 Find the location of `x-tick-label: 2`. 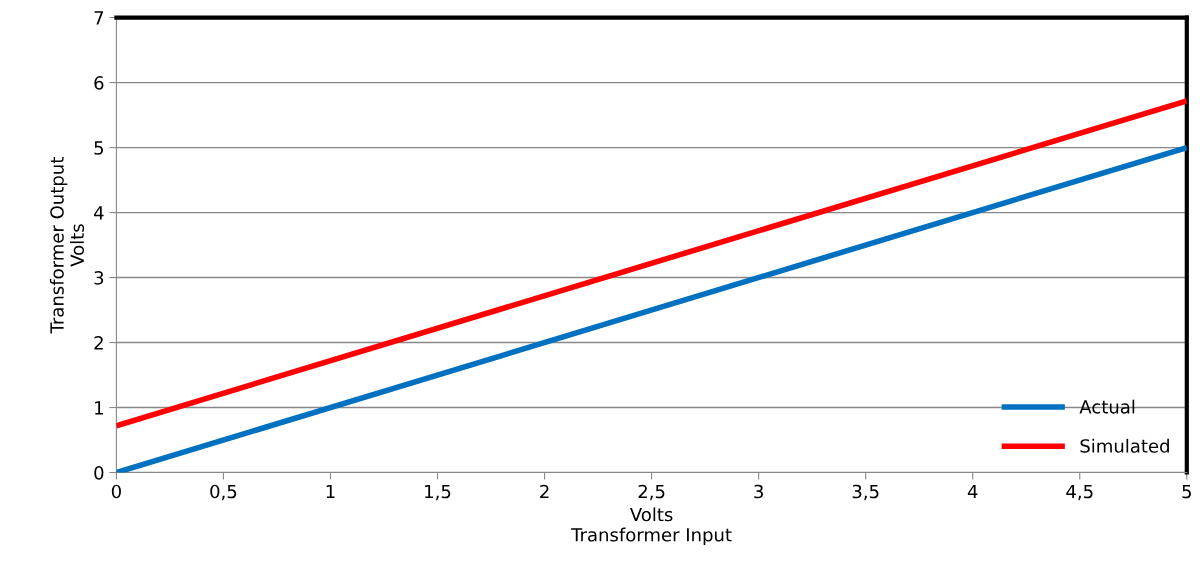

x-tick-label: 2 is located at coordinates (544, 491).